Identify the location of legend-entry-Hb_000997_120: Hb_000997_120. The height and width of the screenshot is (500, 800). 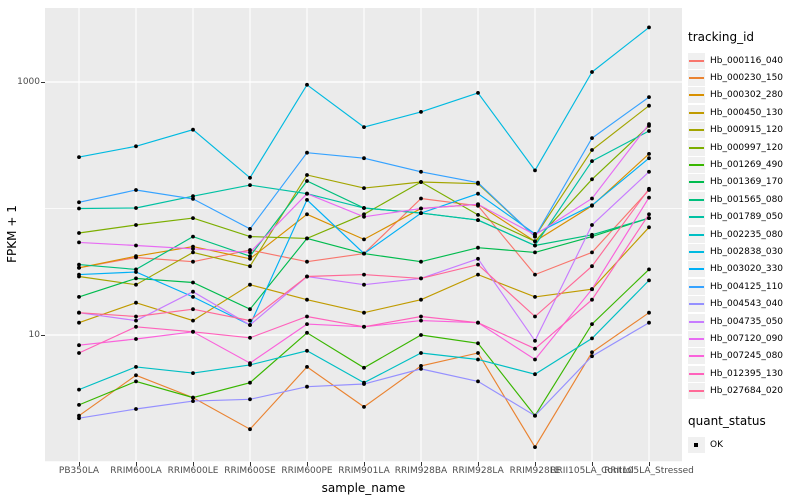
(743, 147).